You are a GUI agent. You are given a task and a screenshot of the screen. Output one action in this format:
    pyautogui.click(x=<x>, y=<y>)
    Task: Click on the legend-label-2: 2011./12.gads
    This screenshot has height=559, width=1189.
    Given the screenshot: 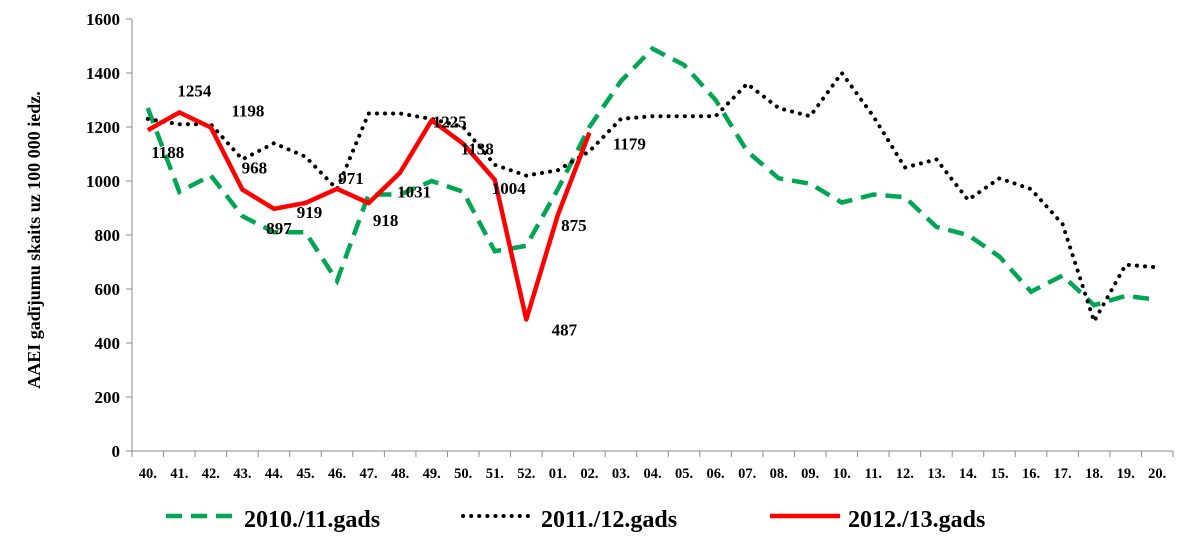 What is the action you would take?
    pyautogui.click(x=609, y=520)
    